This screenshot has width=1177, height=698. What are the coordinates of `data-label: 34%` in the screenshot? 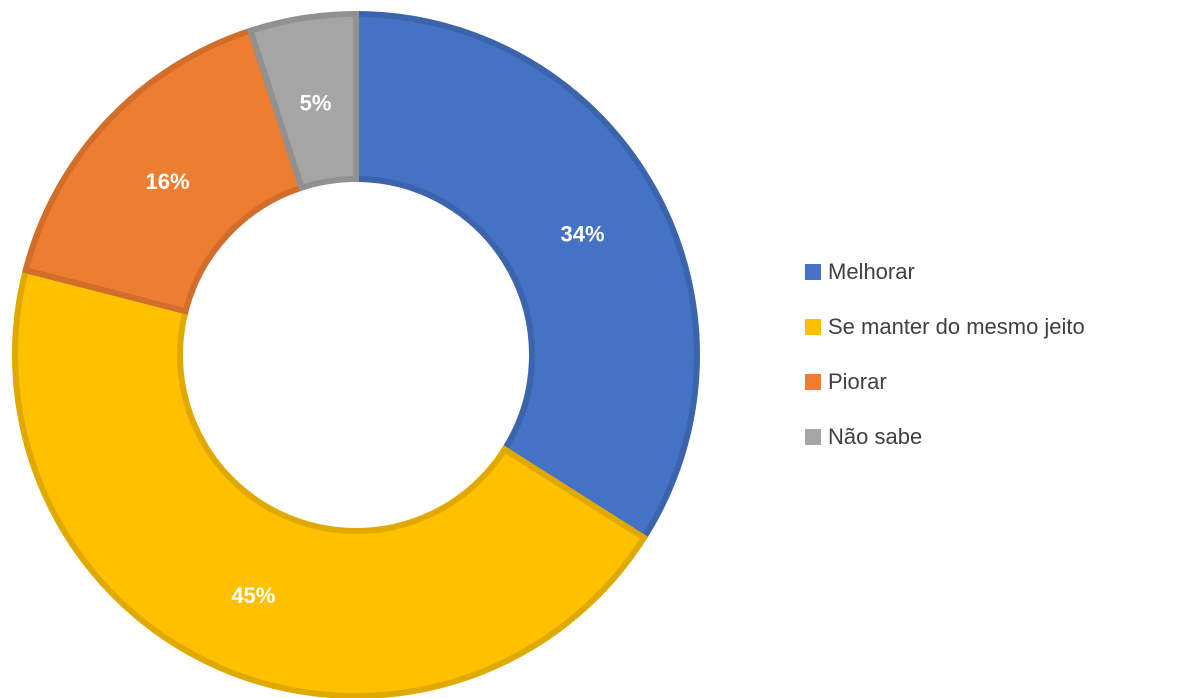 It's located at (583, 233).